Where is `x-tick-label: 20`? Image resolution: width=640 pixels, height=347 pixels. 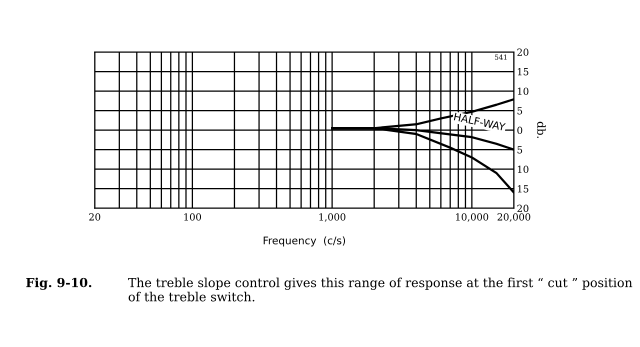
x-tick-label: 20 is located at coordinates (94, 217).